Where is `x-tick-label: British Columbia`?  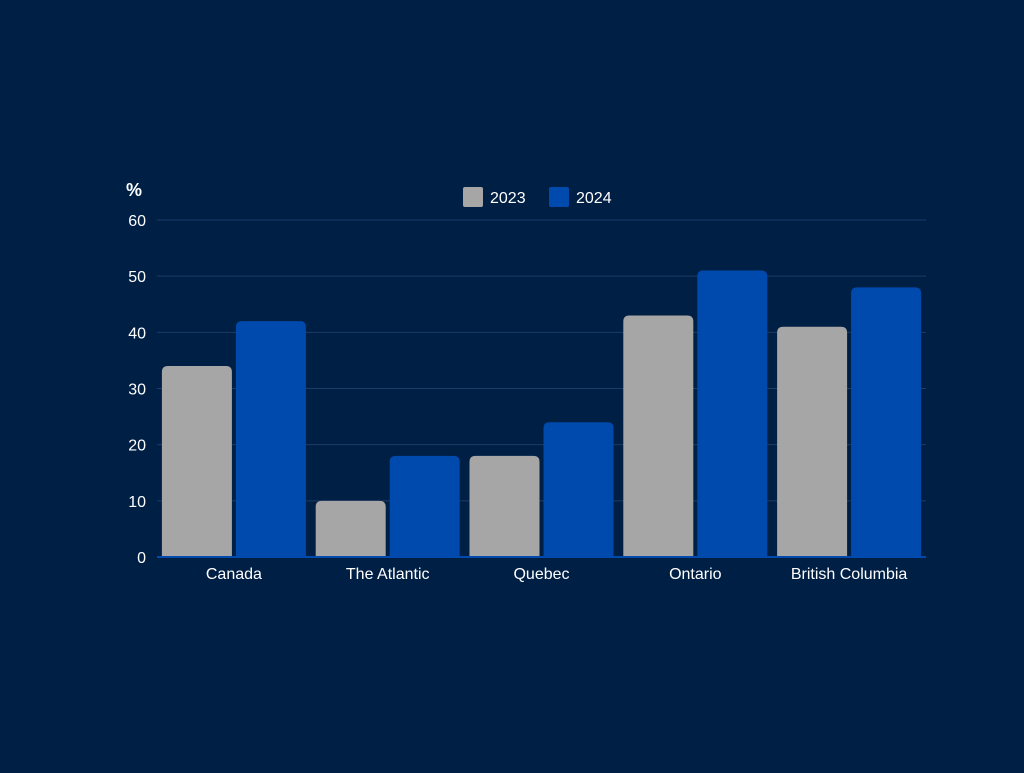 x-tick-label: British Columbia is located at coordinates (849, 574).